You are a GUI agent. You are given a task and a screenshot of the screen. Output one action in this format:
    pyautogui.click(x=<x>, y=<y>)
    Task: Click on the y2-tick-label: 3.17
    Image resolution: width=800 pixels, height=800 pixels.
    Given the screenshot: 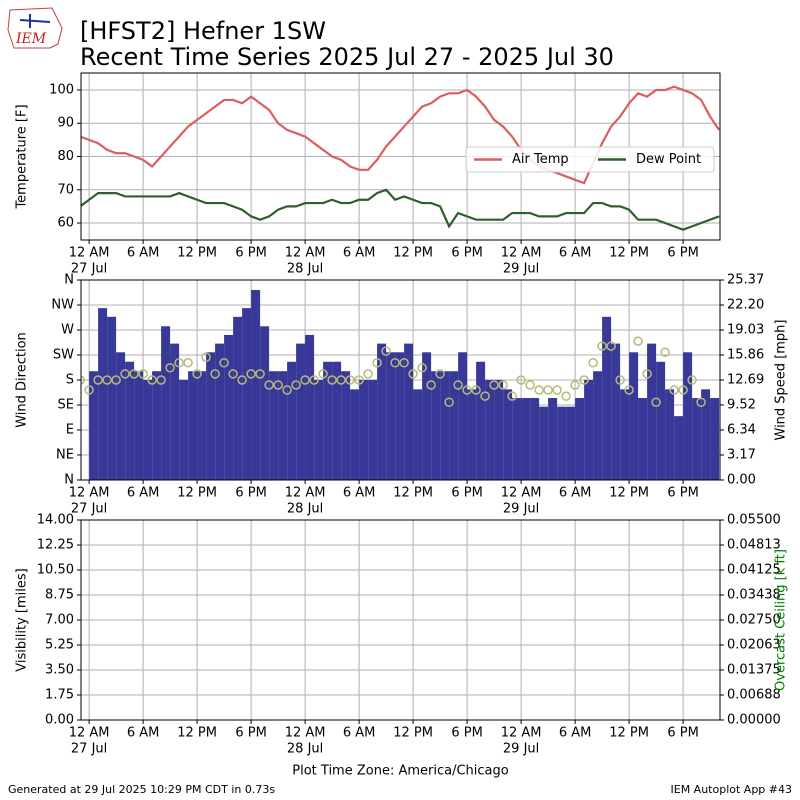 What is the action you would take?
    pyautogui.click(x=741, y=455)
    